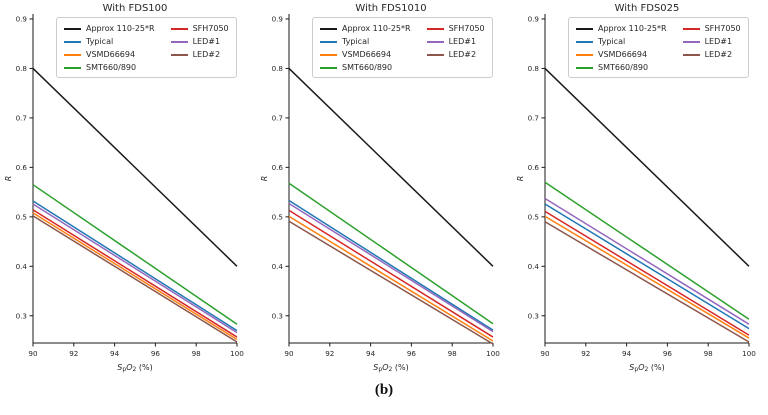 The width and height of the screenshot is (768, 415). What do you see at coordinates (120, 28) in the screenshot?
I see `legend-label: Approx 110-25*R` at bounding box center [120, 28].